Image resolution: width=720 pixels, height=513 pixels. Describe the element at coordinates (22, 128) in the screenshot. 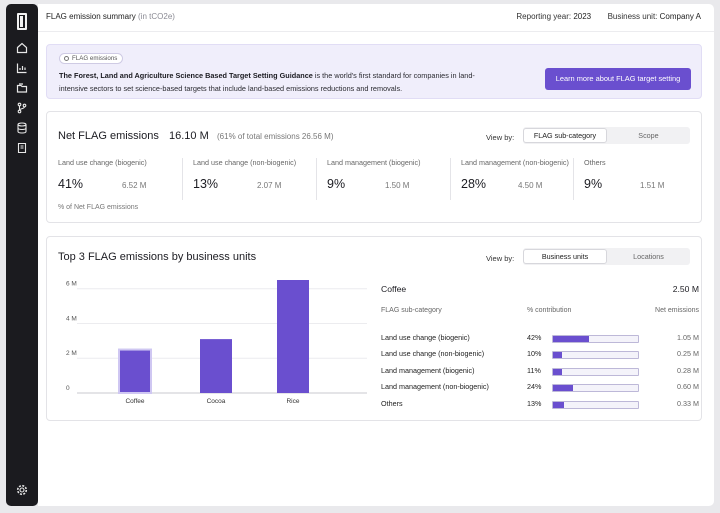

I see `database-icon` at that location.